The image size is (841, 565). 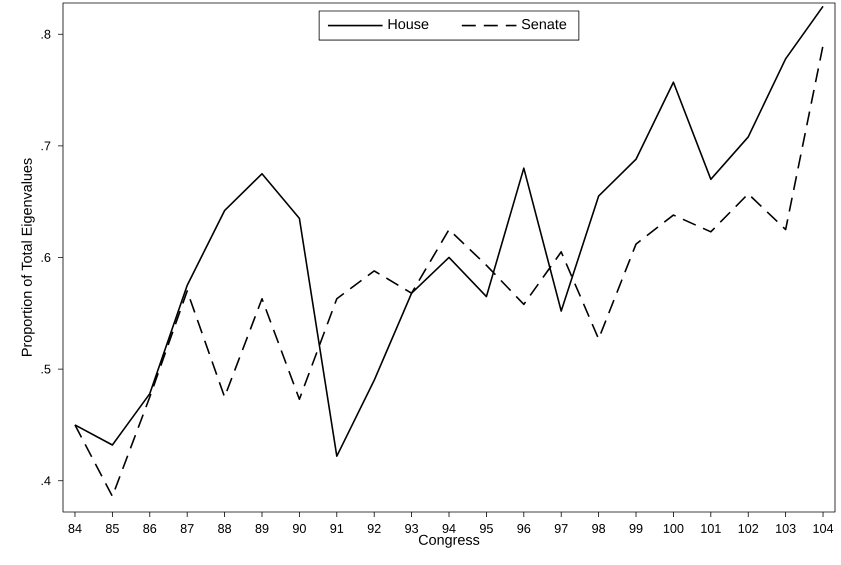 What do you see at coordinates (411, 528) in the screenshot?
I see `x-tick-label: 93` at bounding box center [411, 528].